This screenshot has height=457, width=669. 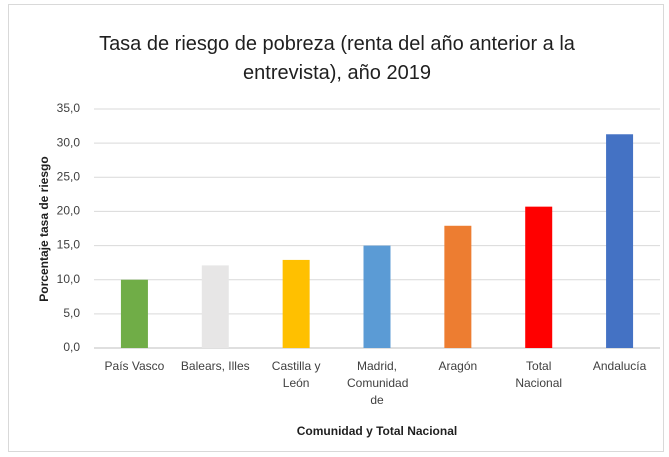 What do you see at coordinates (69, 279) in the screenshot?
I see `y-tick-label: 10,0` at bounding box center [69, 279].